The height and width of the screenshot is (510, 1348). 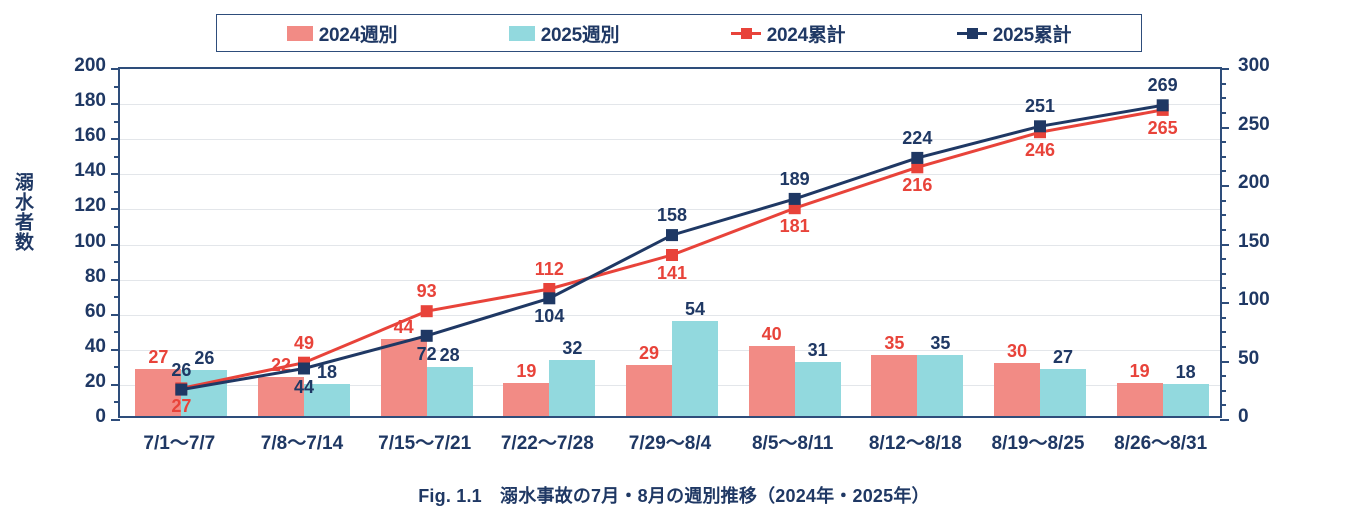 I want to click on x-axis-category-label: 7/8〜7/14, so click(x=302, y=443).